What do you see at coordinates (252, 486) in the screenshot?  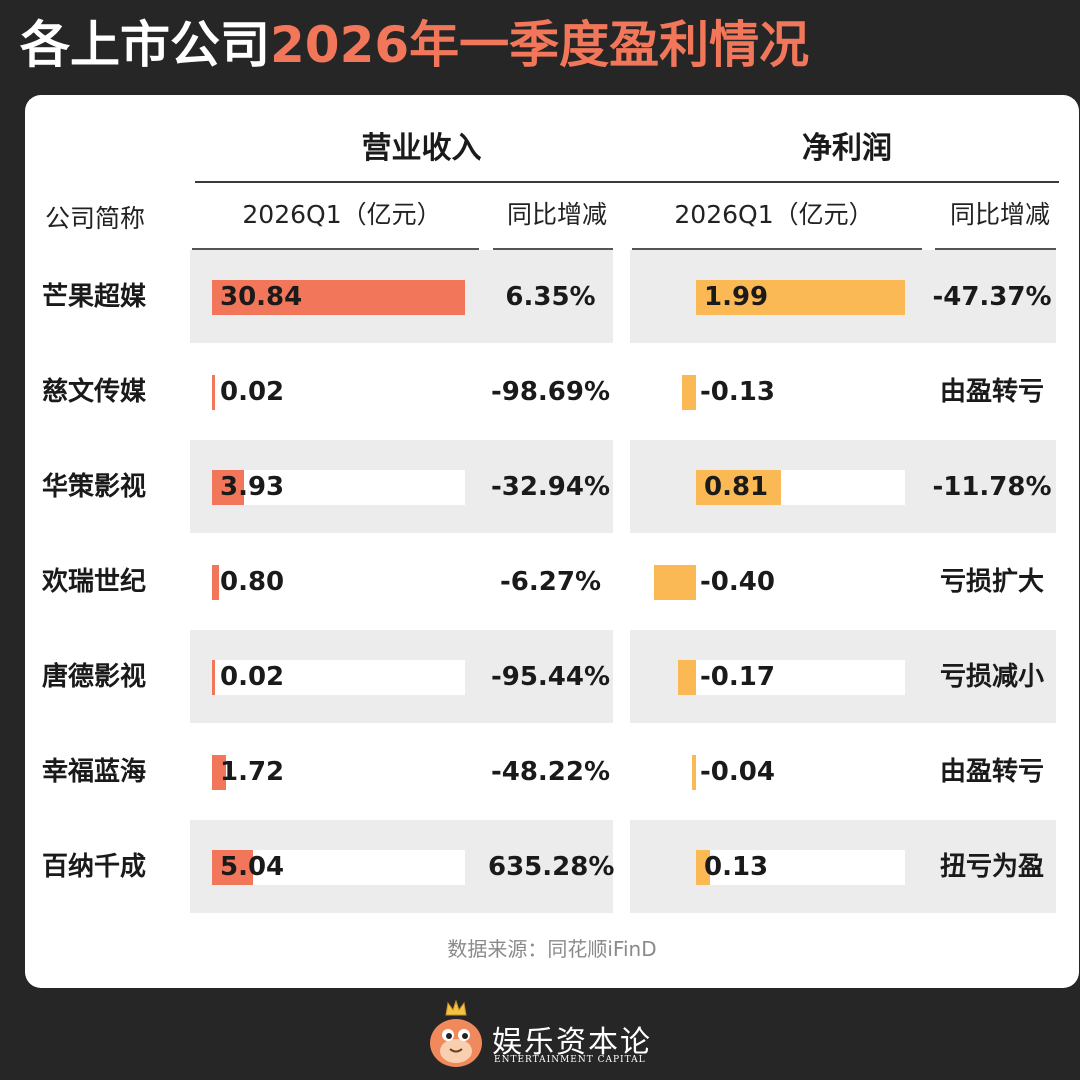 I see `revenue-value-label: 3.93` at bounding box center [252, 486].